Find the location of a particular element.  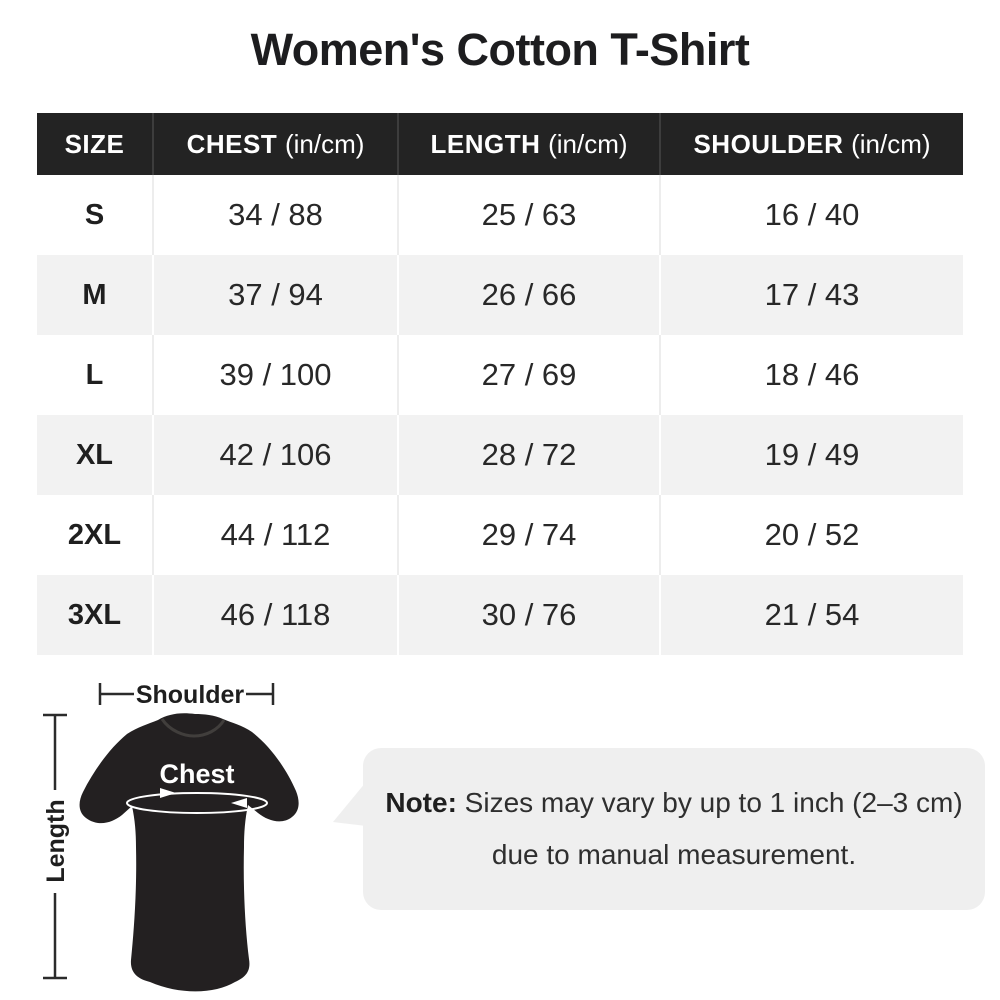

chest-girth-ellipse is located at coordinates (197, 803).